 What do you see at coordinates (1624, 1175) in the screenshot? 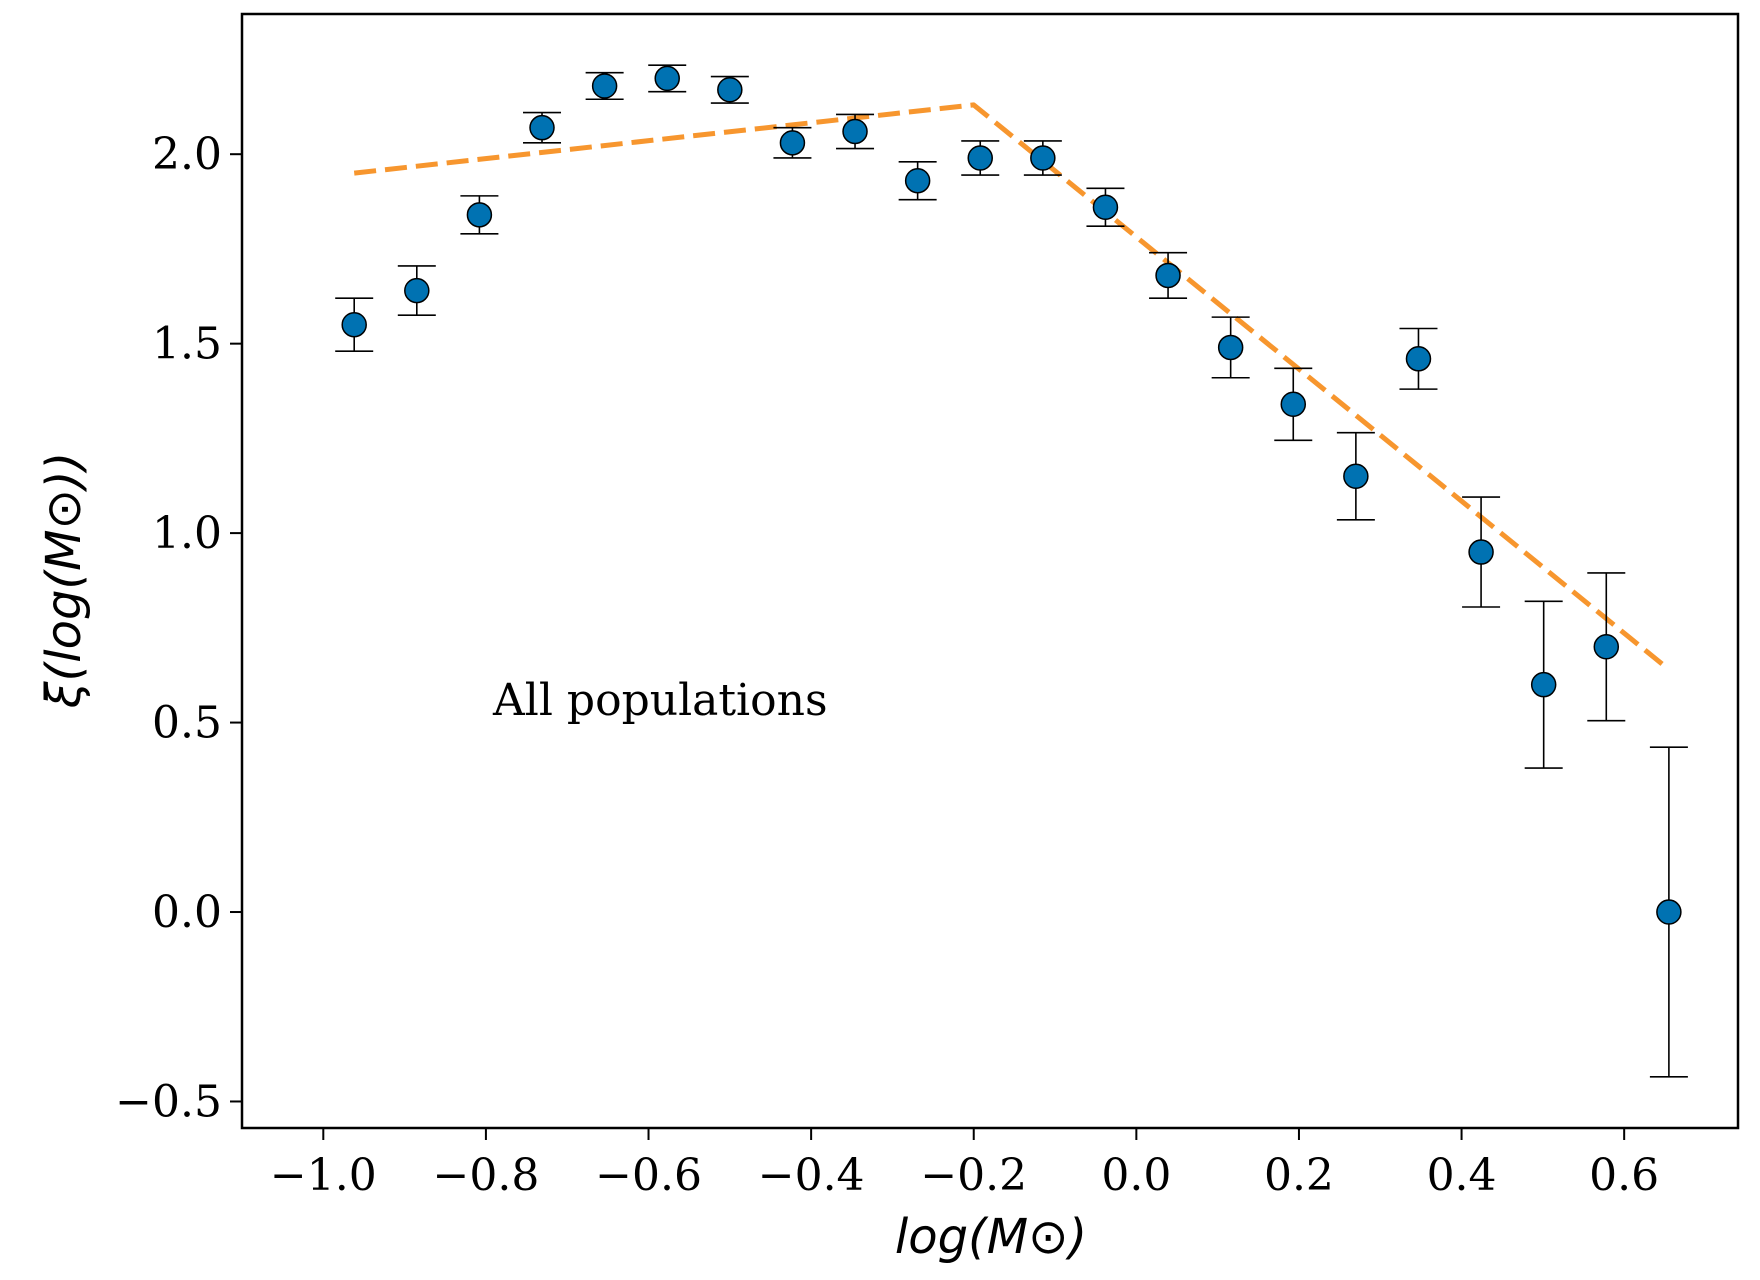
I see `x-tick-label: 0.6` at bounding box center [1624, 1175].